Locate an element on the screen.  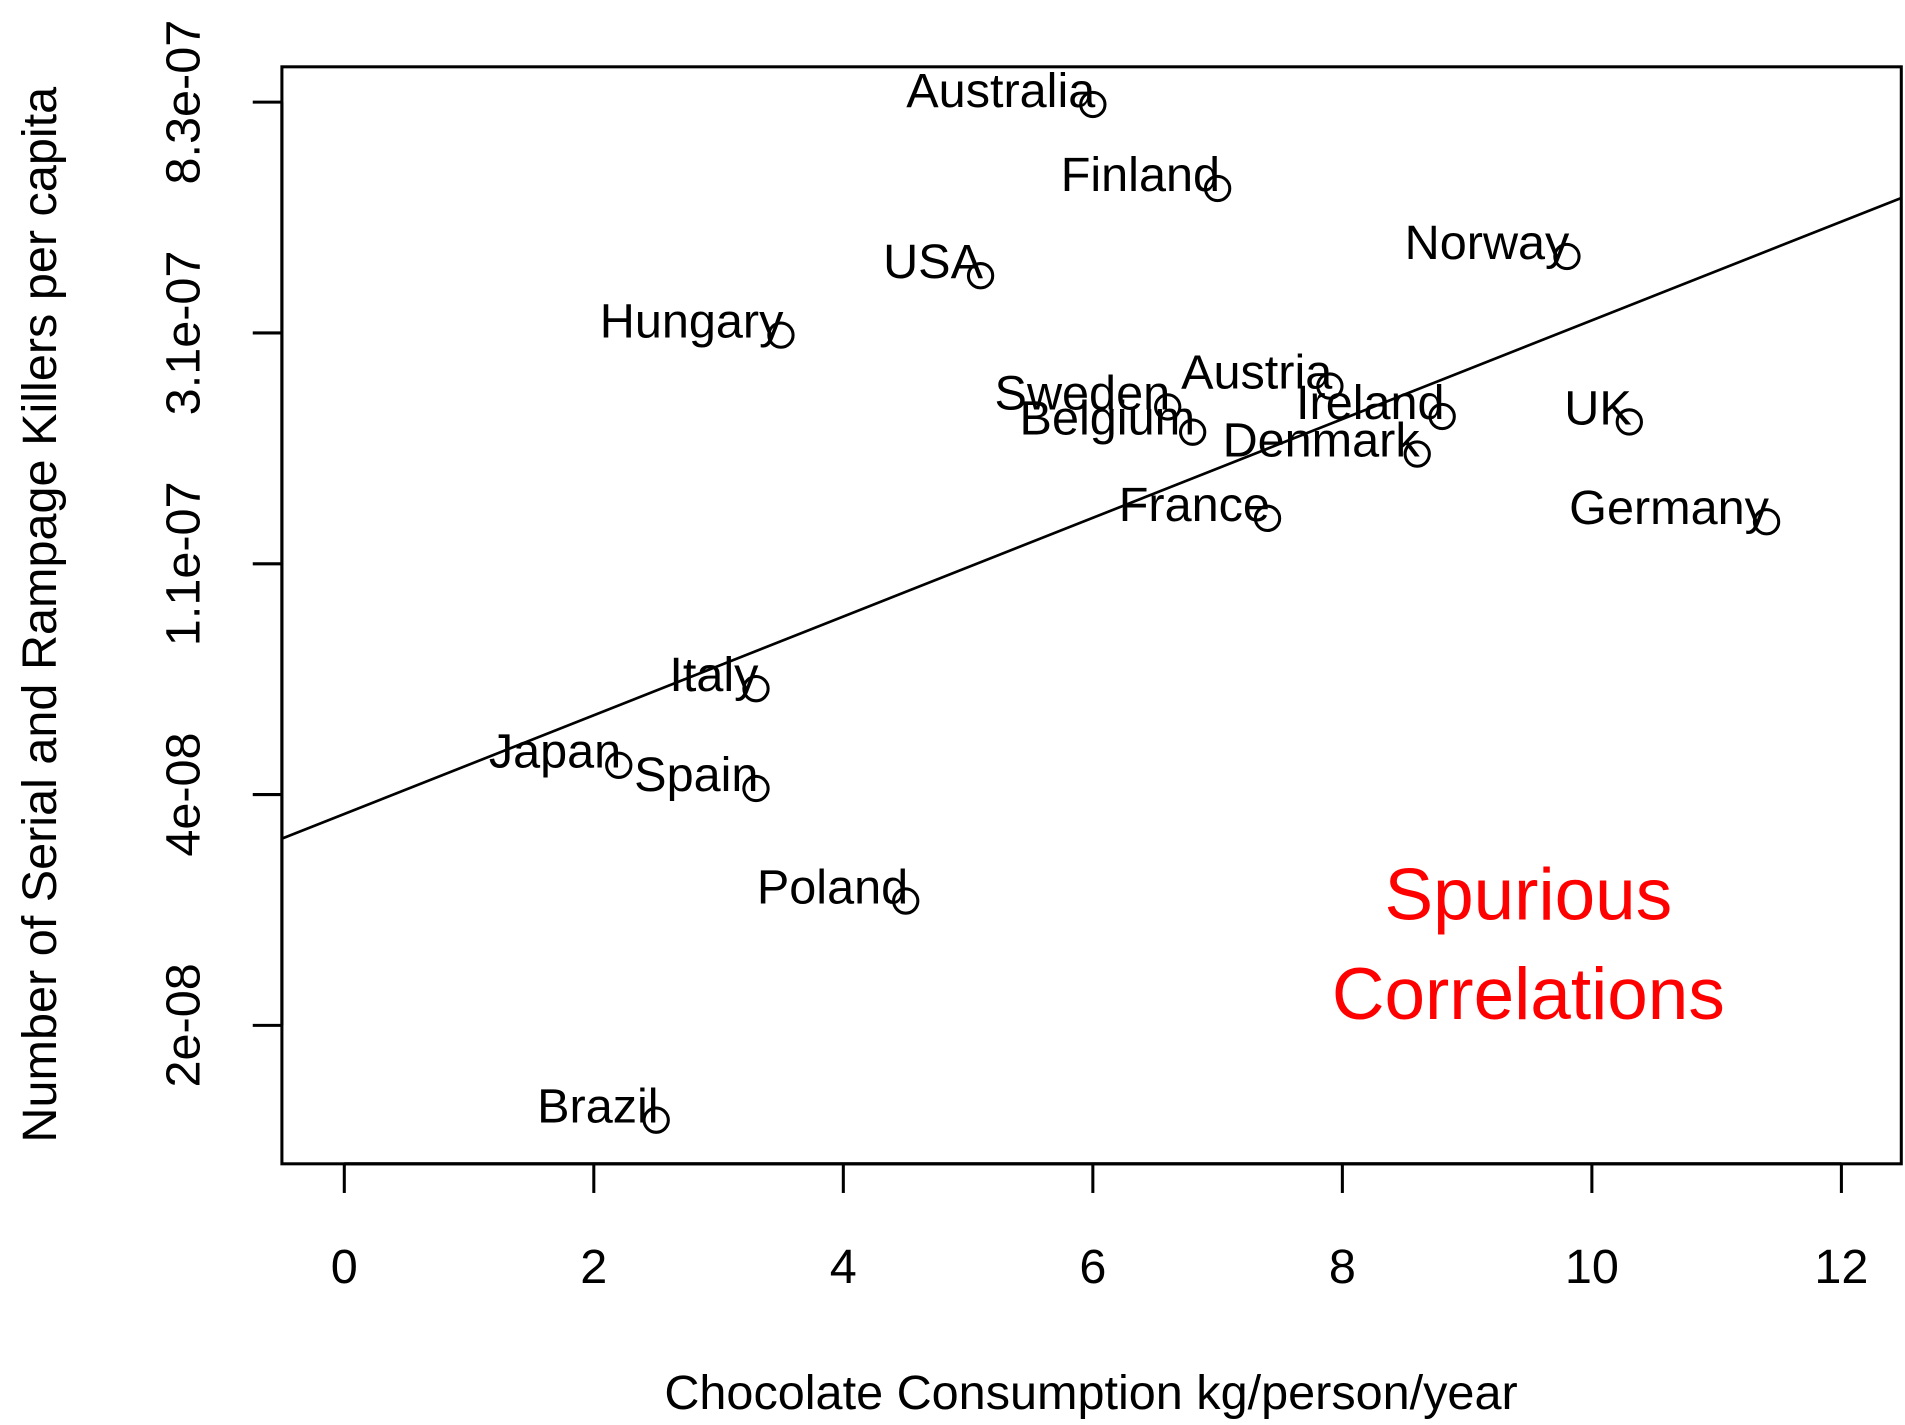
annotation: Spurious is located at coordinates (1529, 895).